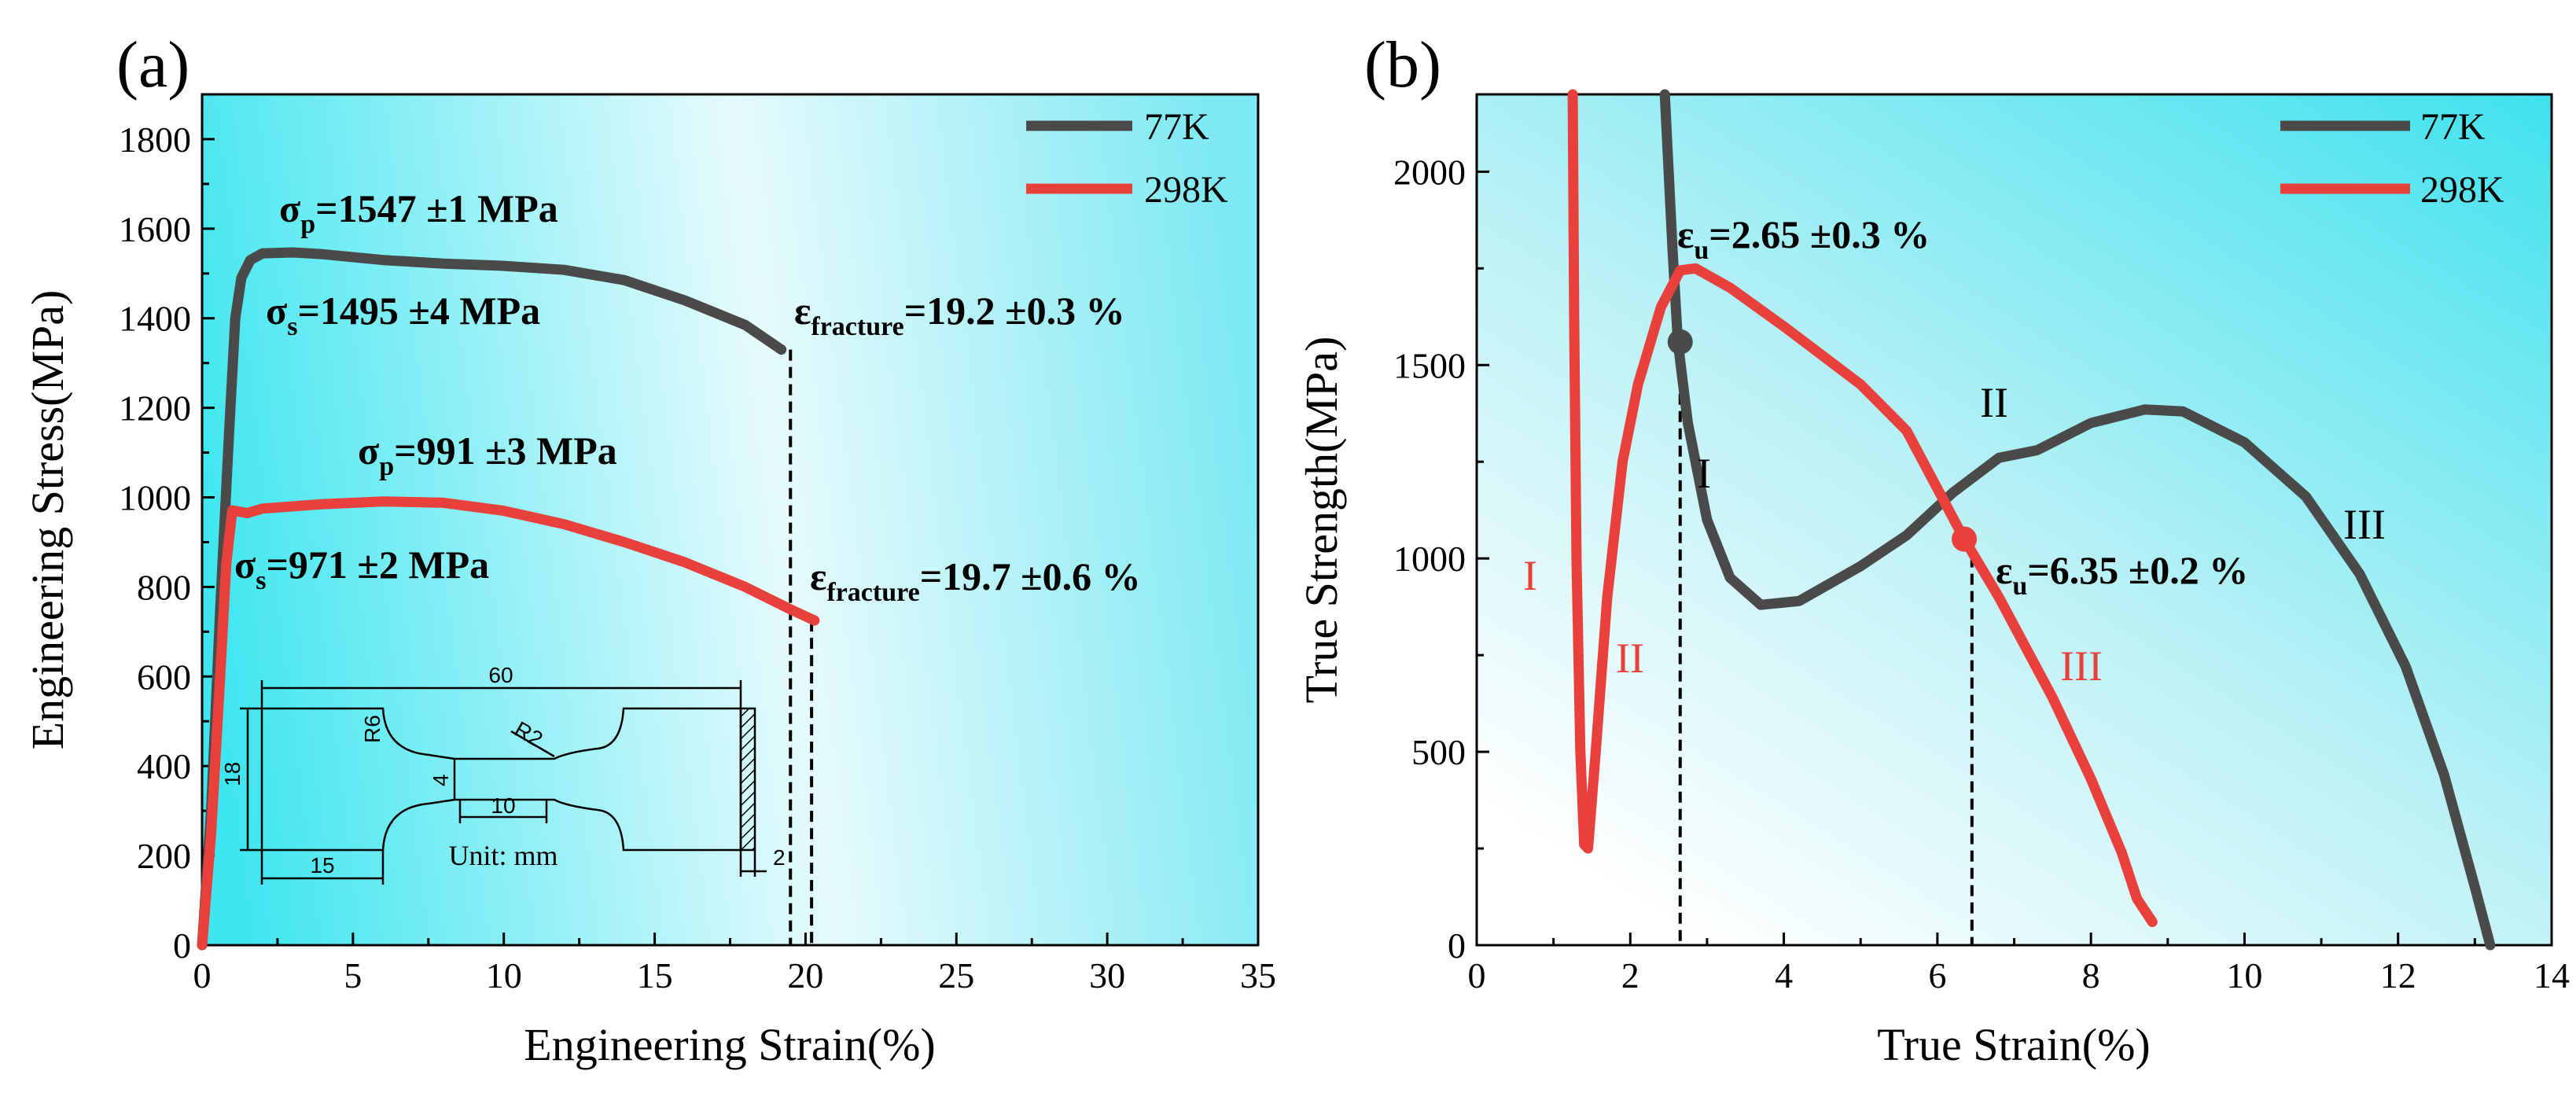 This screenshot has width=2576, height=1093. What do you see at coordinates (1994, 402) in the screenshot?
I see `stage-ii-77k: II` at bounding box center [1994, 402].